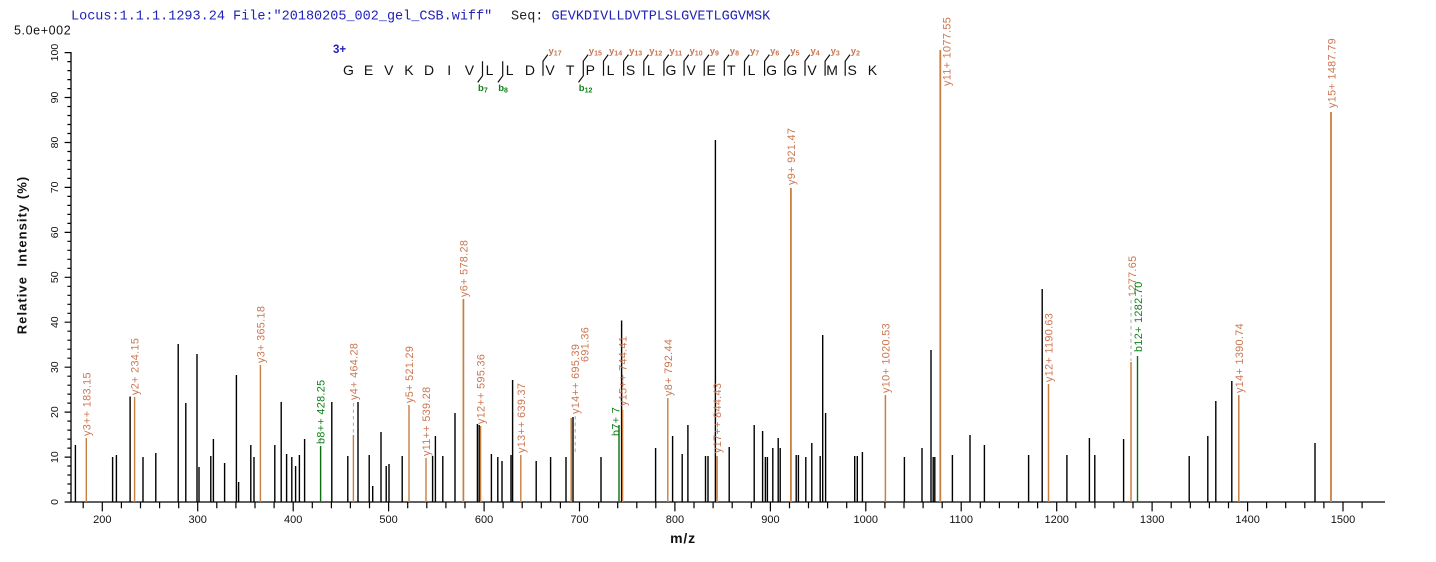 The height and width of the screenshot is (562, 1436). Describe the element at coordinates (754, 52) in the screenshot. I see `svg-text: y7` at that location.